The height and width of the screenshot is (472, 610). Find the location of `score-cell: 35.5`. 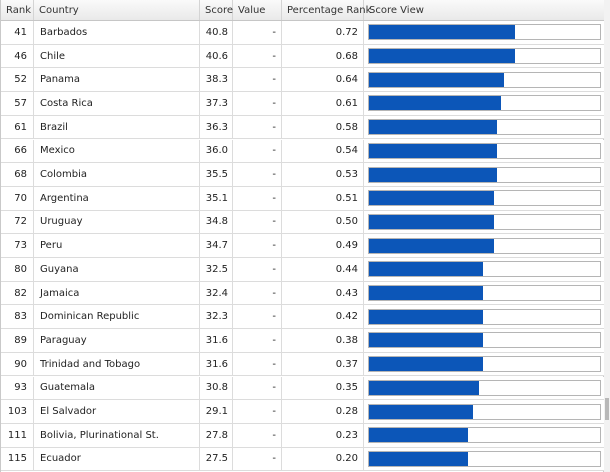

score-cell: 35.5 is located at coordinates (216, 174).